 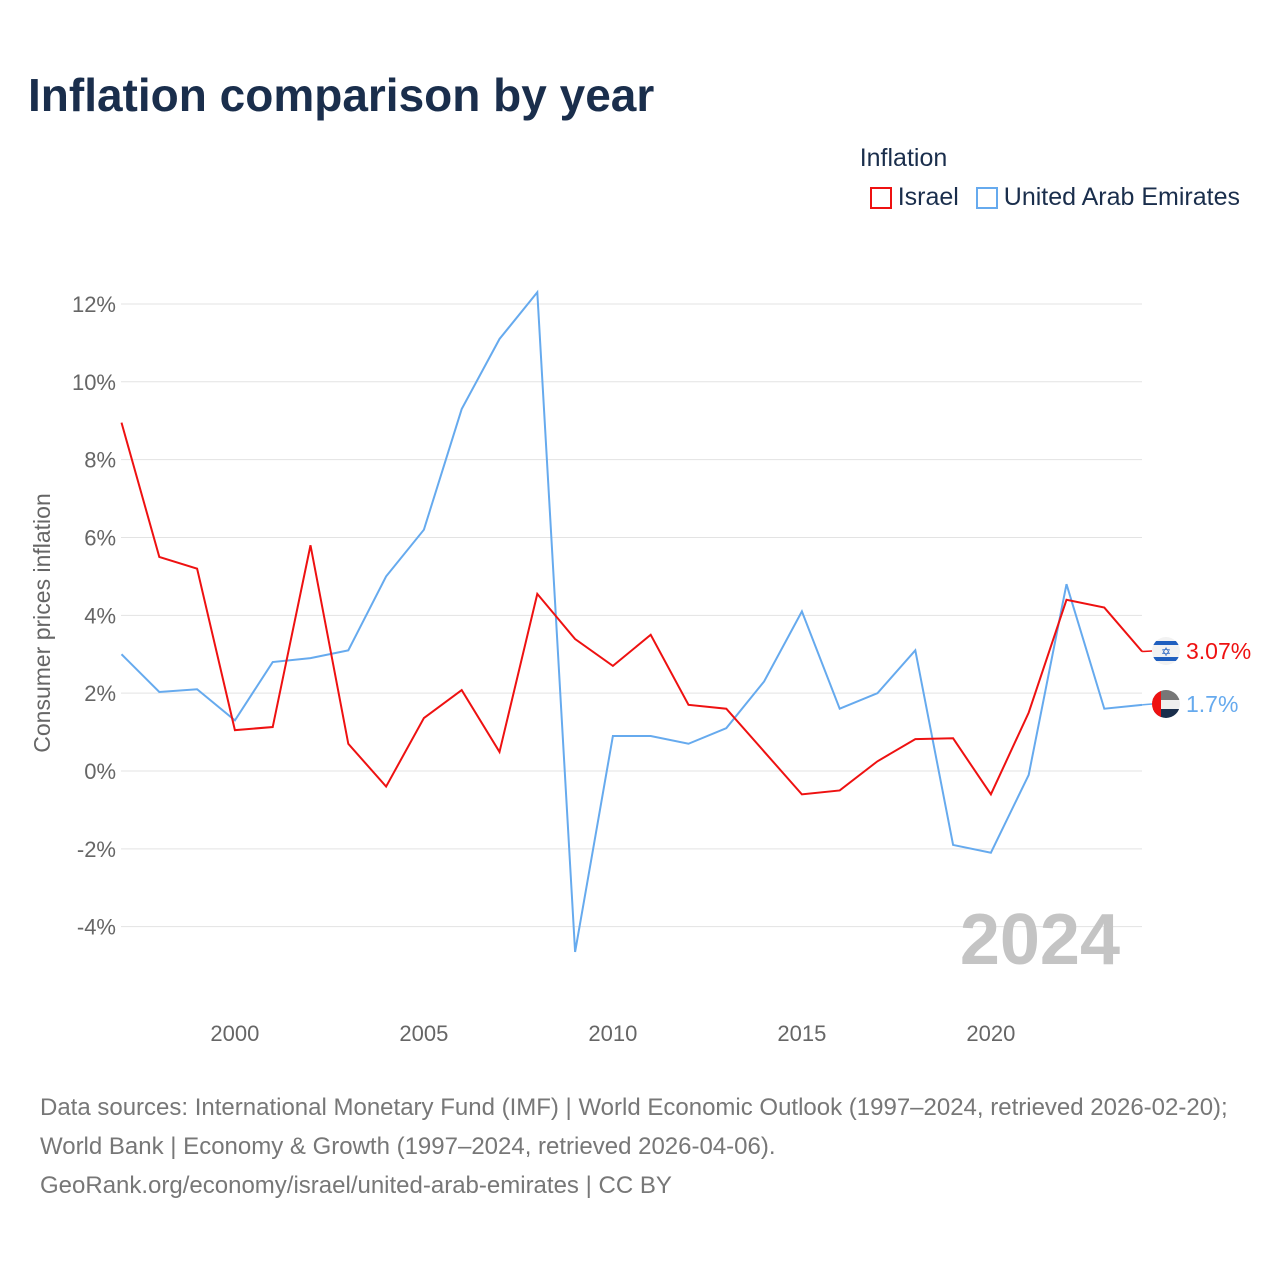 I want to click on chart-title: Inflation comparison by year, so click(x=341, y=95).